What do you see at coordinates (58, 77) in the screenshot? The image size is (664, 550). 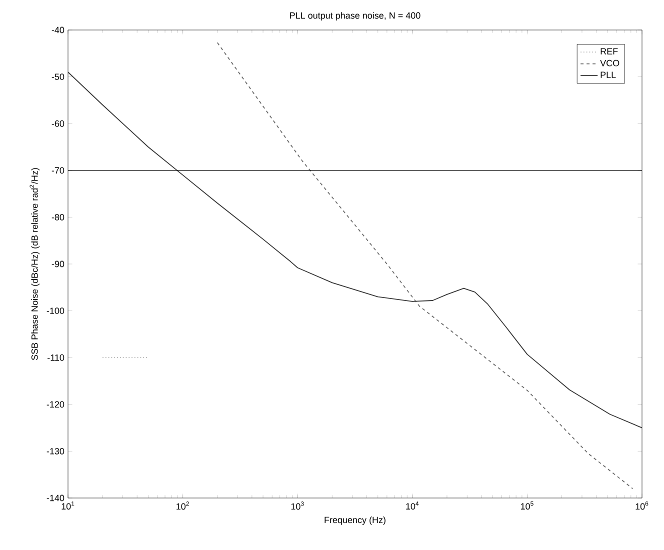 I see `y-tick-label: -50` at bounding box center [58, 77].